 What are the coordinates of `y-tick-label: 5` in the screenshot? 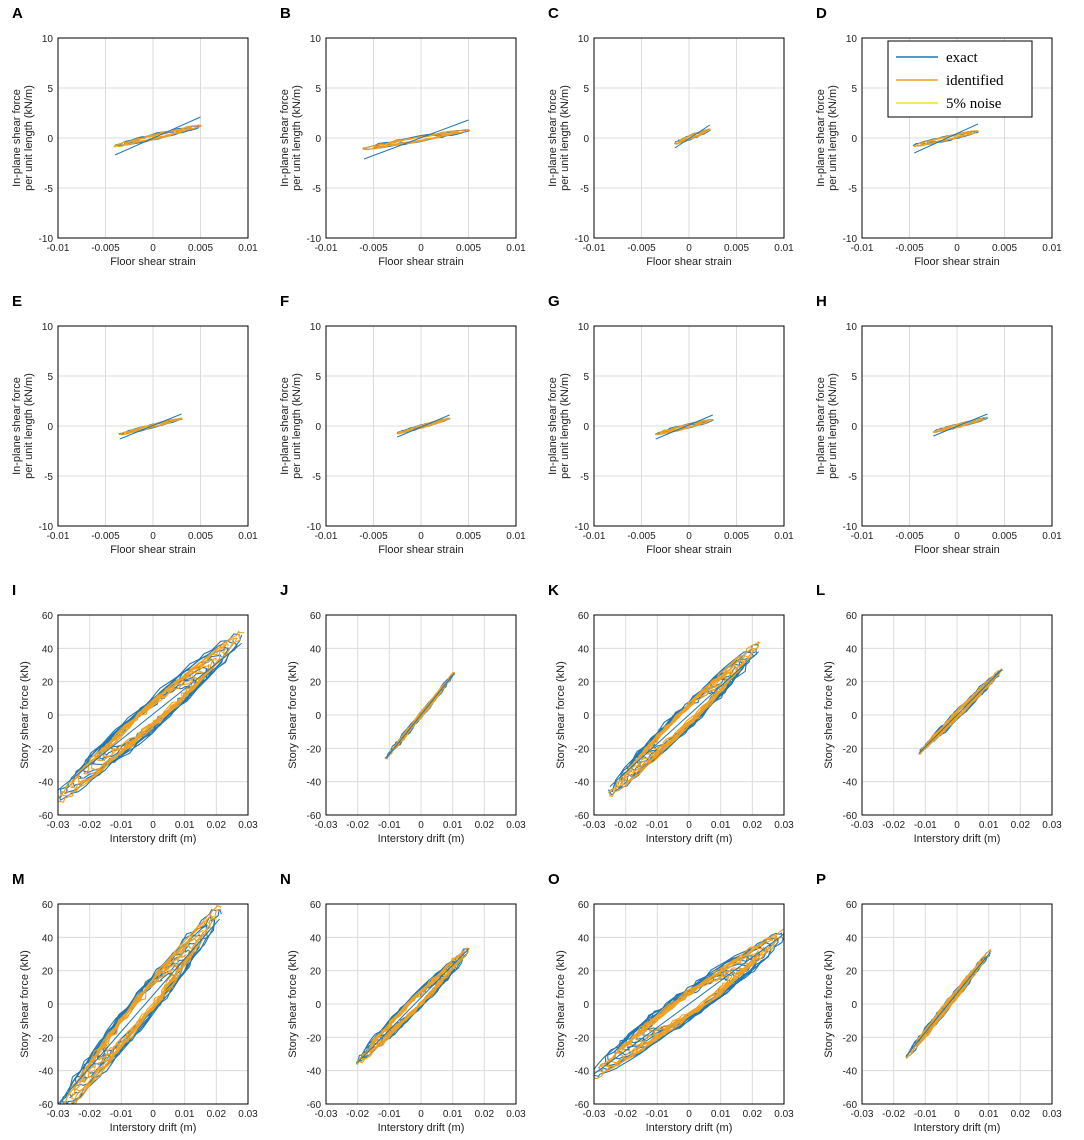 It's located at (318, 89).